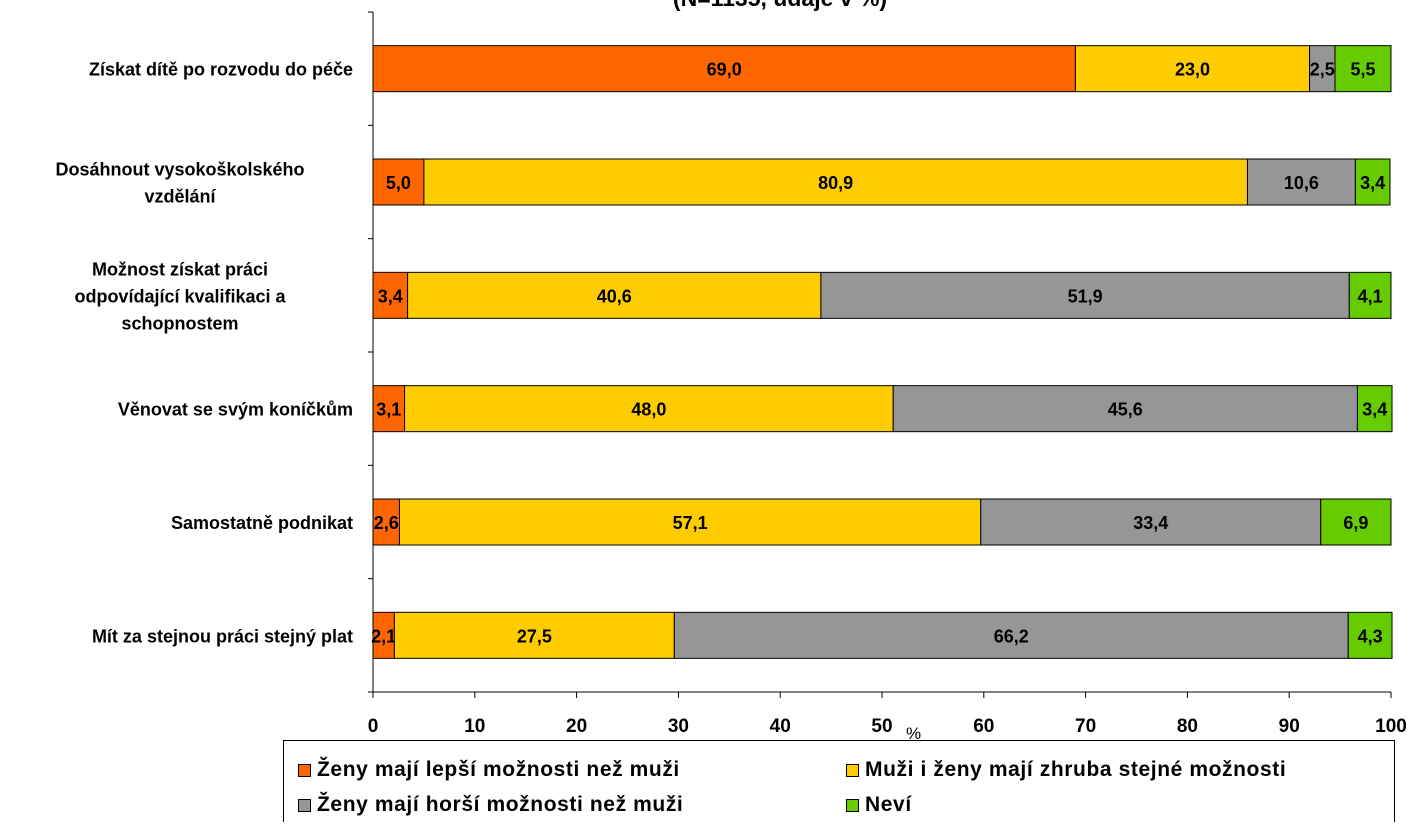  I want to click on legend-item-zeny-lepsi: Ženy mají lepší možnosti než muži, so click(489, 770).